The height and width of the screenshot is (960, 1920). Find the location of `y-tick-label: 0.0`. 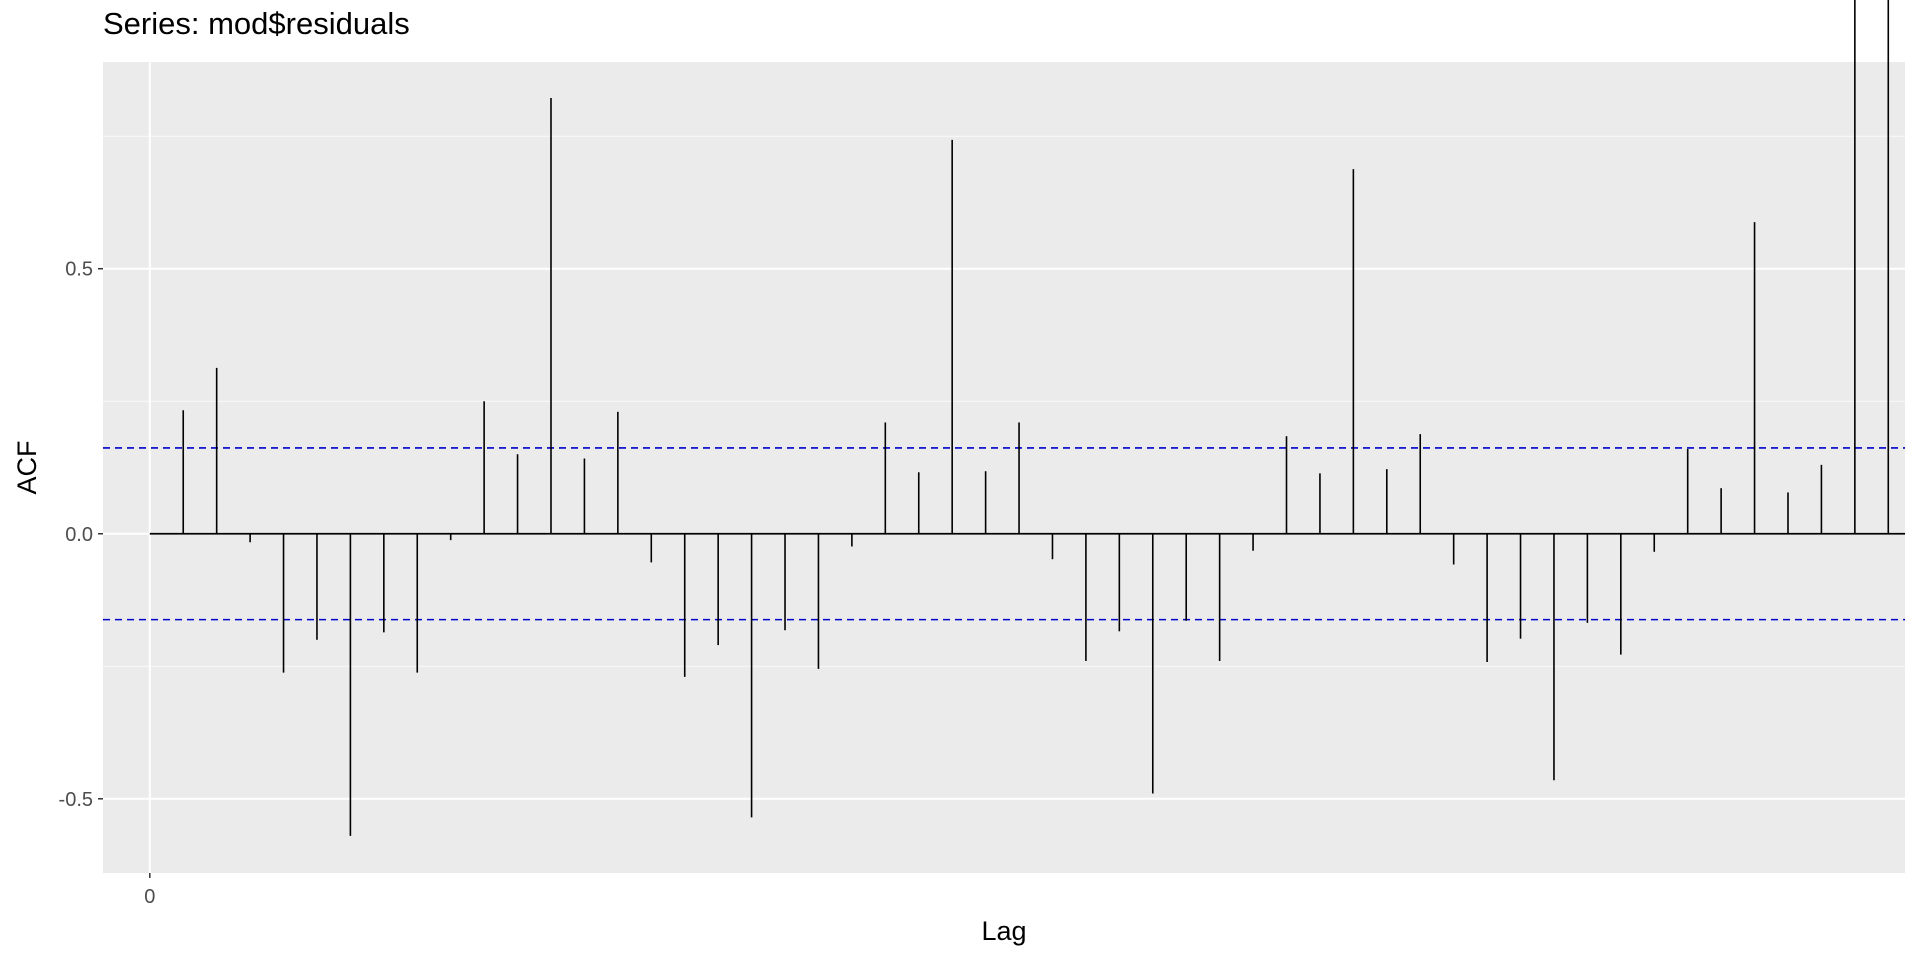

y-tick-label: 0.0 is located at coordinates (79, 535).